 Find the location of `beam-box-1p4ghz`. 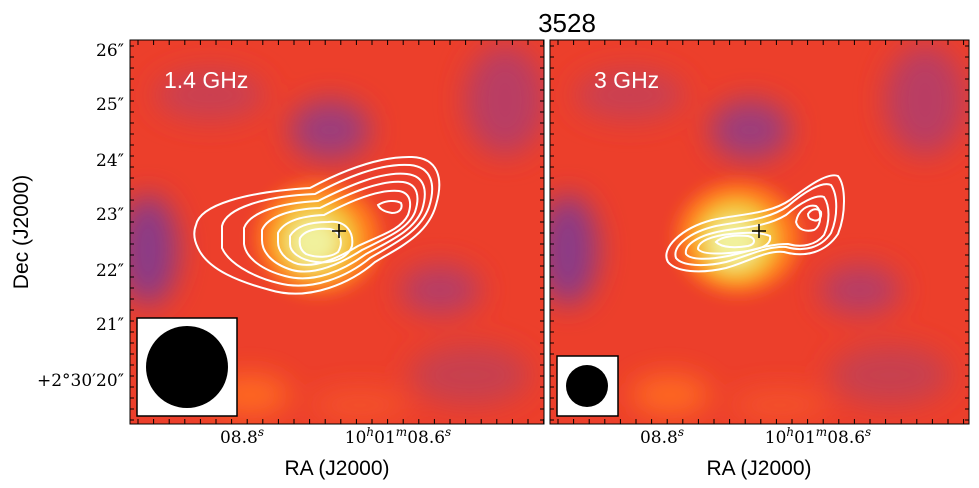

beam-box-1p4ghz is located at coordinates (187, 367).